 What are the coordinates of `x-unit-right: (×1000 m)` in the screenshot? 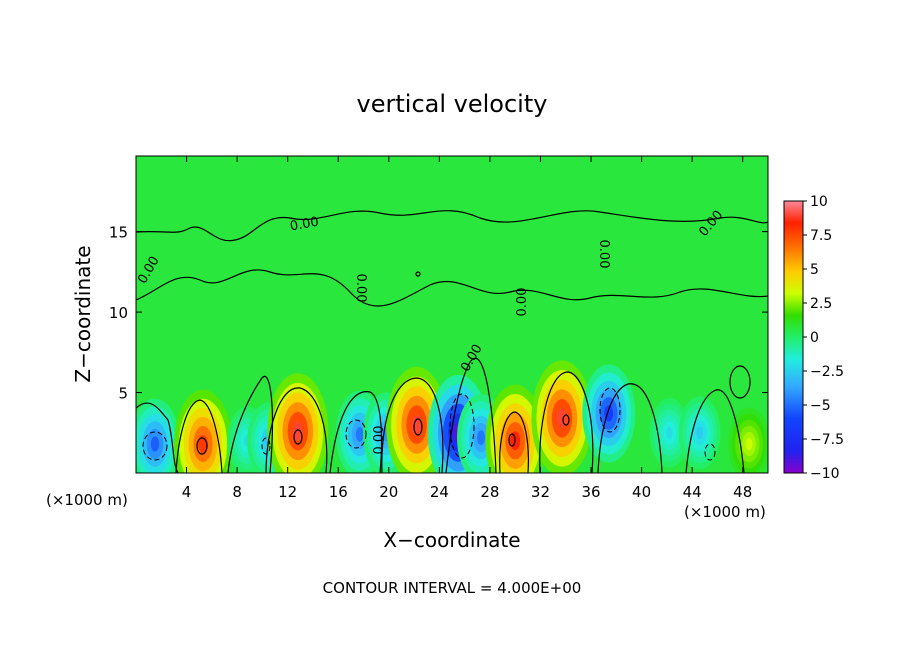 It's located at (725, 512).